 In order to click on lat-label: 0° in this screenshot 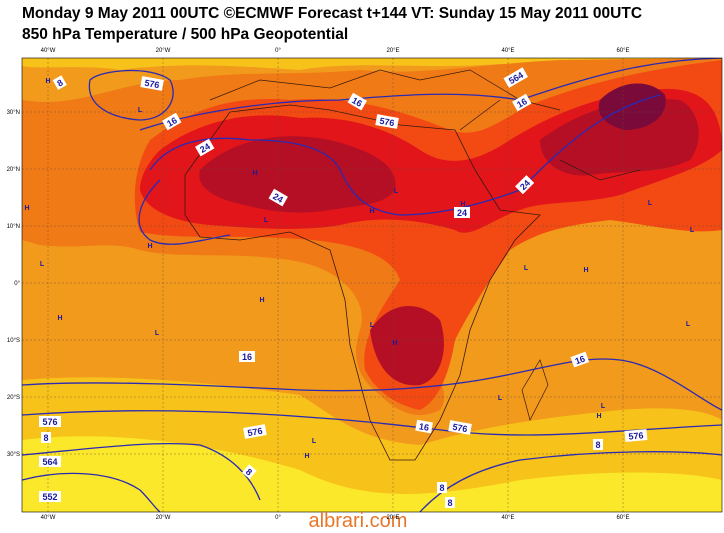, I will do `click(17, 284)`.